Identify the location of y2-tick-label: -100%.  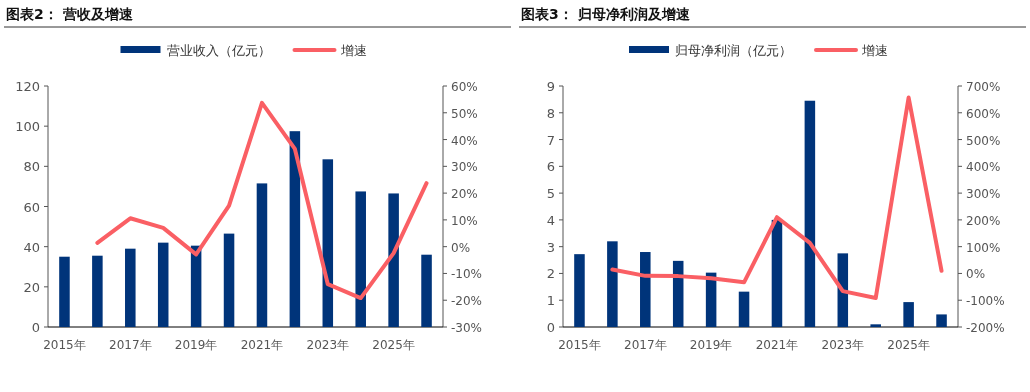
(985, 301).